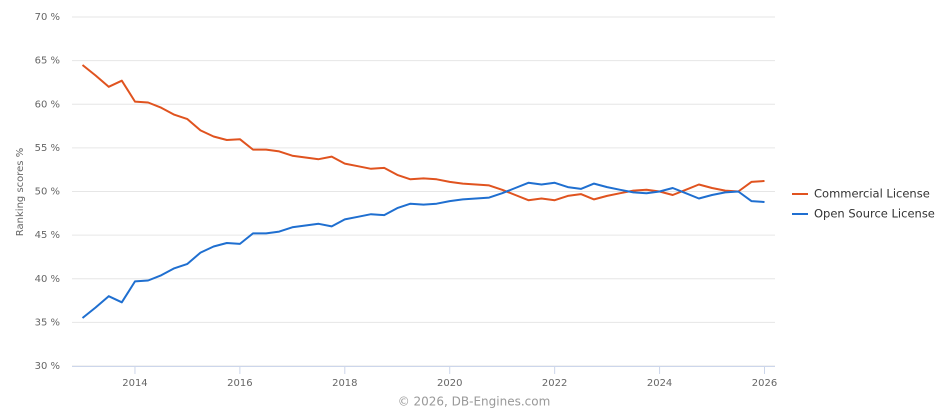 The height and width of the screenshot is (419, 945). I want to click on credits: © 2026, DB-Engines.com, so click(474, 402).